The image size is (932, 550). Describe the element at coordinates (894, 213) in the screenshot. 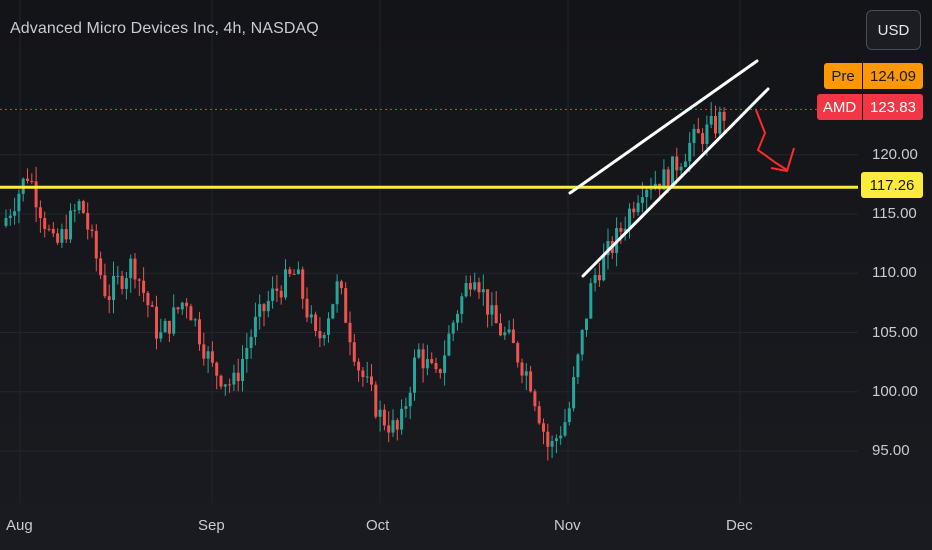

I see `y-tick-label: 115.00` at that location.